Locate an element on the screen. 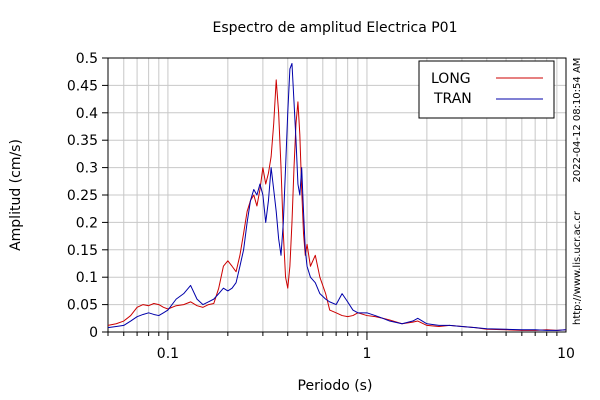 Image resolution: width=600 pixels, height=400 pixels. y-tick-label: 0.25 is located at coordinates (82, 196).